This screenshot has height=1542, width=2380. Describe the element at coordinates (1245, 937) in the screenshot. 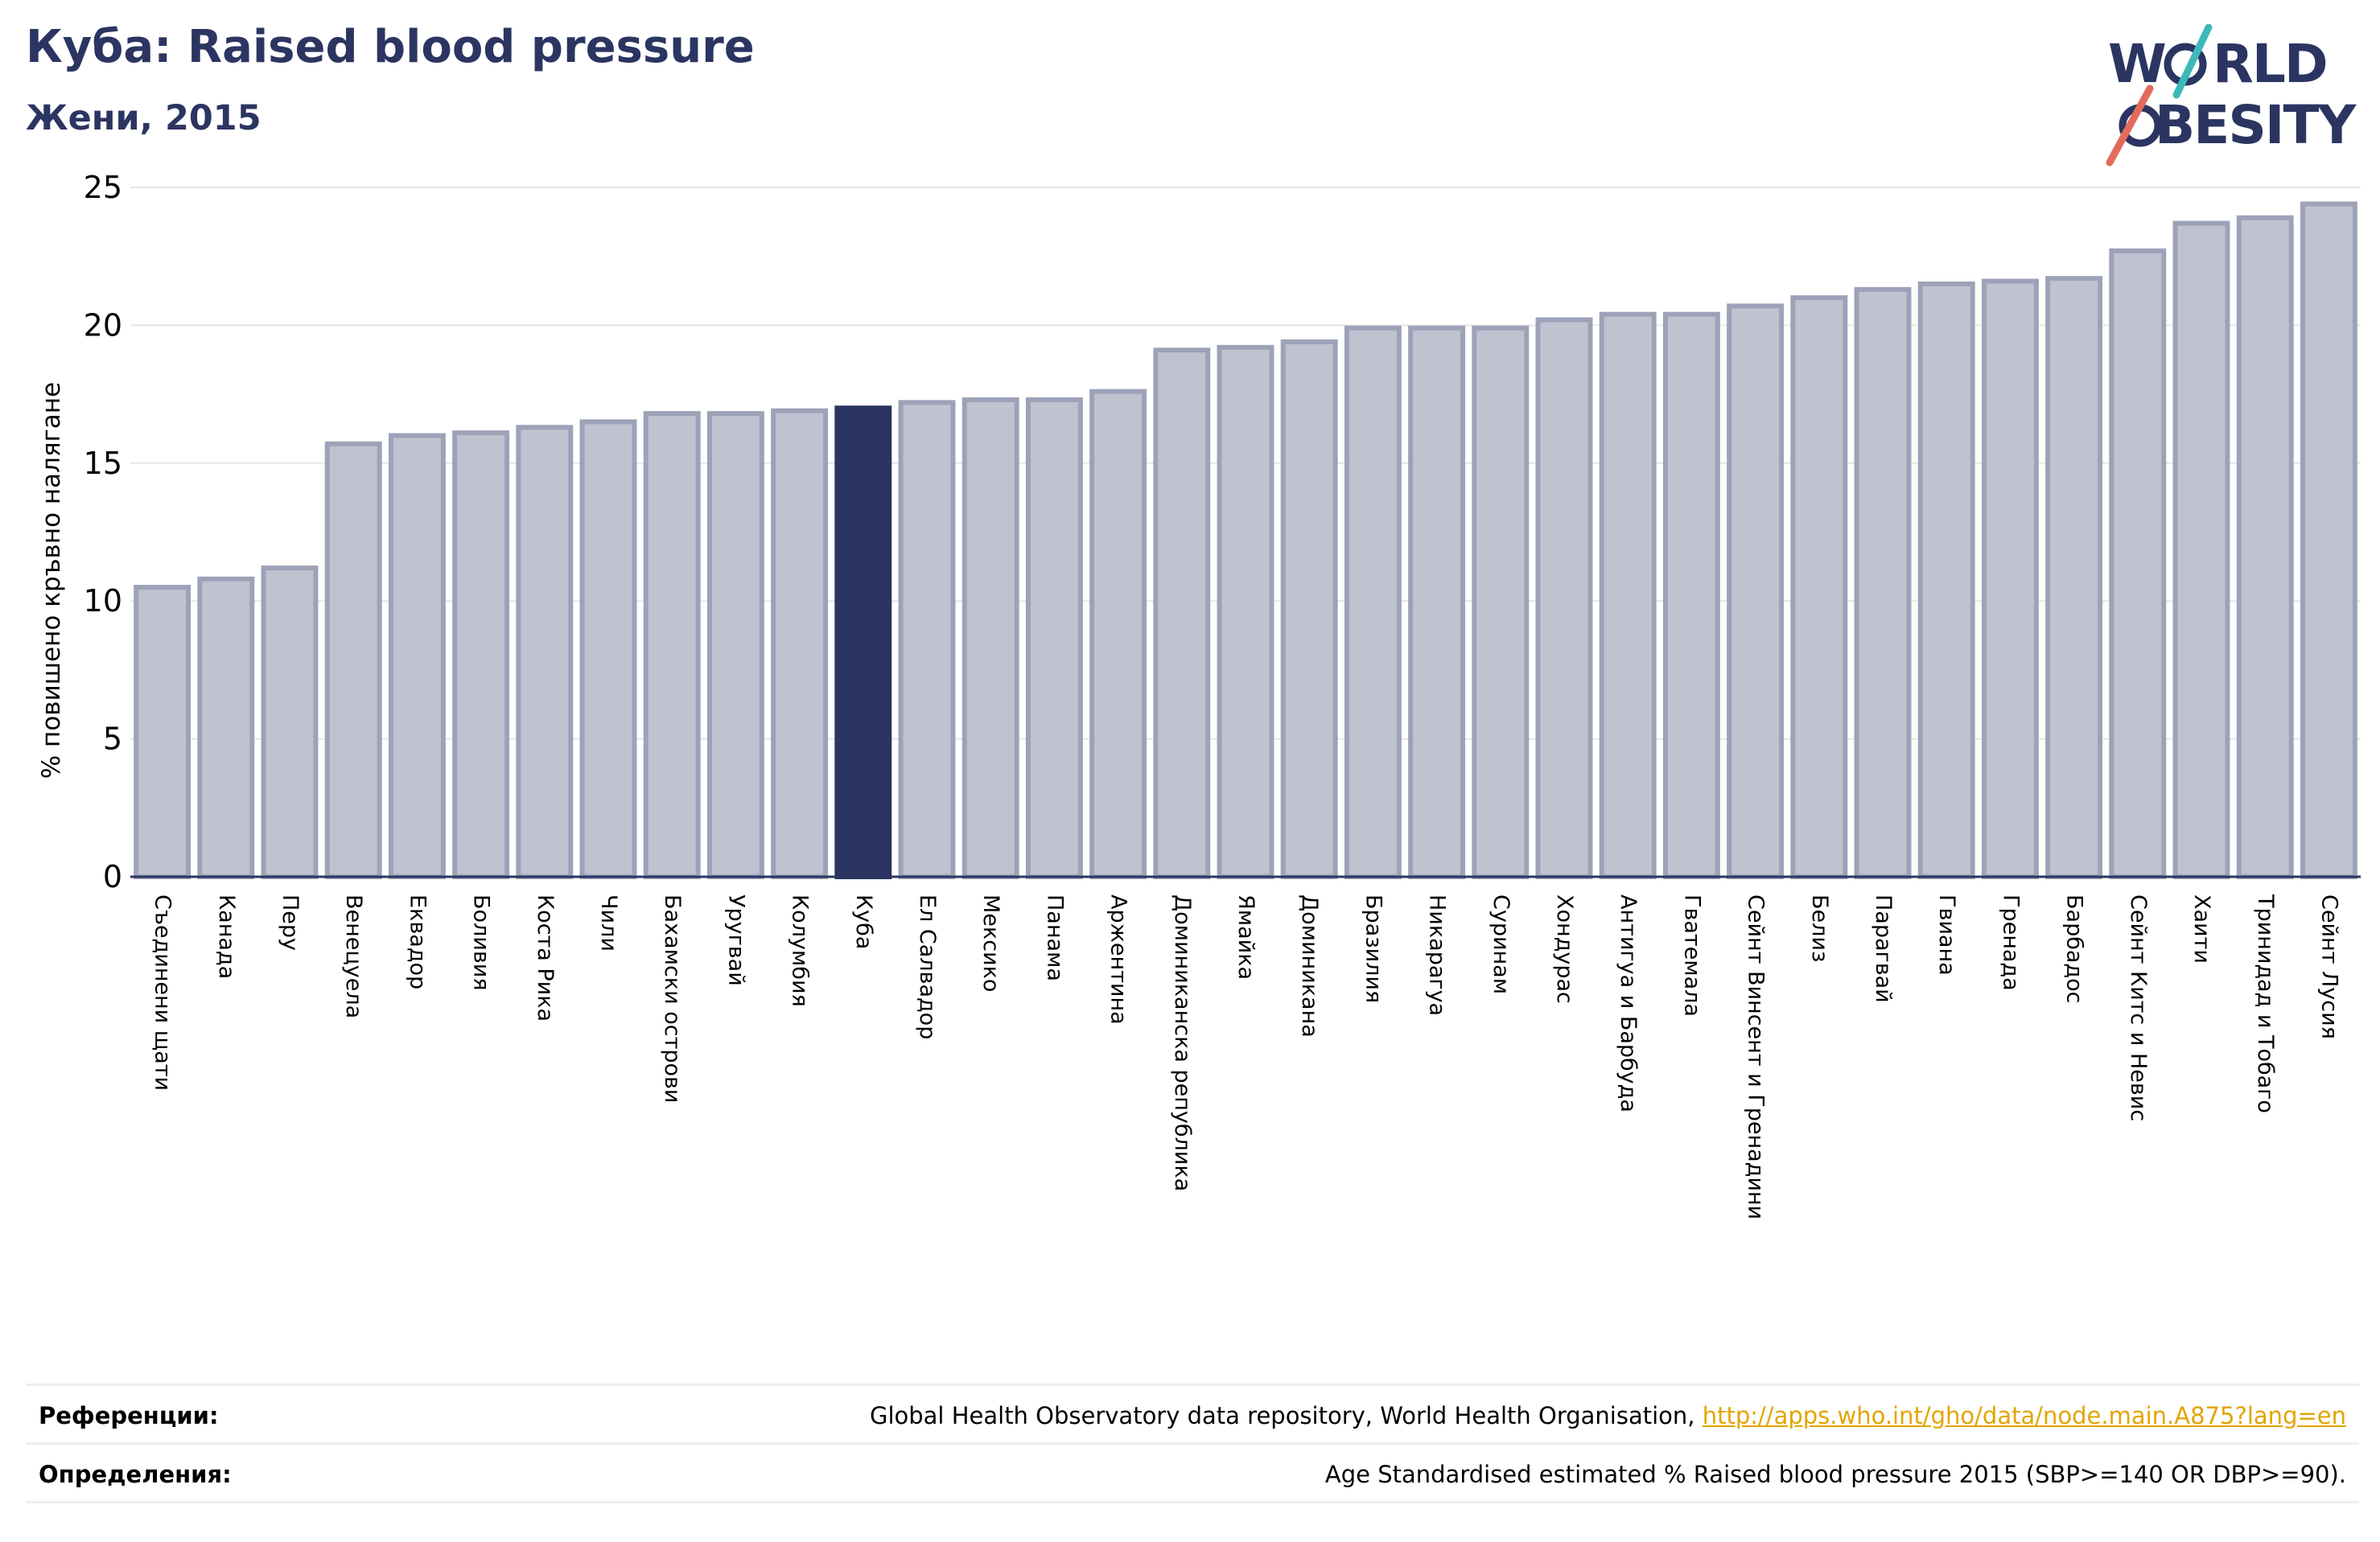

I see `x-tick-label: Ямайка` at that location.